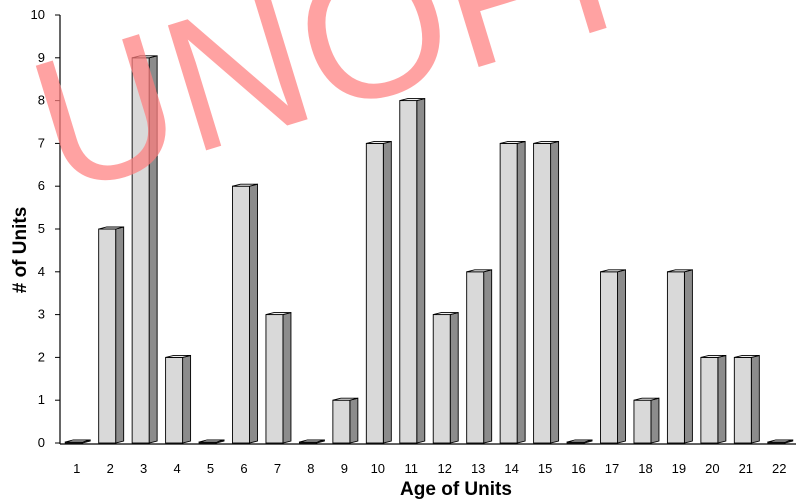 Image resolution: width=796 pixels, height=504 pixels. I want to click on x-tick-label: 5, so click(210, 468).